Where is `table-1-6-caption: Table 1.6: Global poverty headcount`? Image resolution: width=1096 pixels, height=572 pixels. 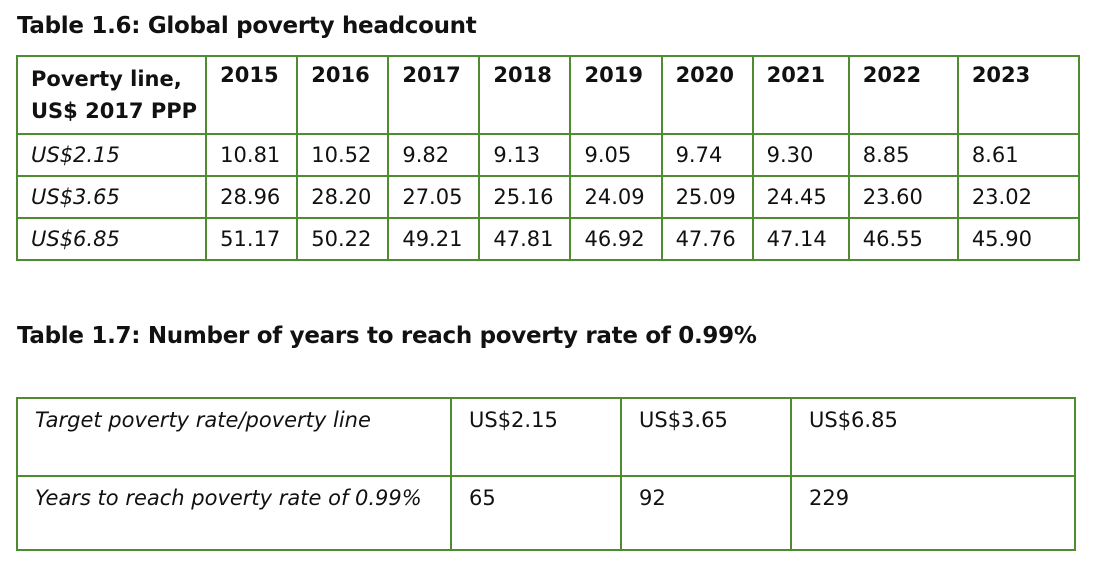 table-1-6-caption: Table 1.6: Global poverty headcount is located at coordinates (247, 26).